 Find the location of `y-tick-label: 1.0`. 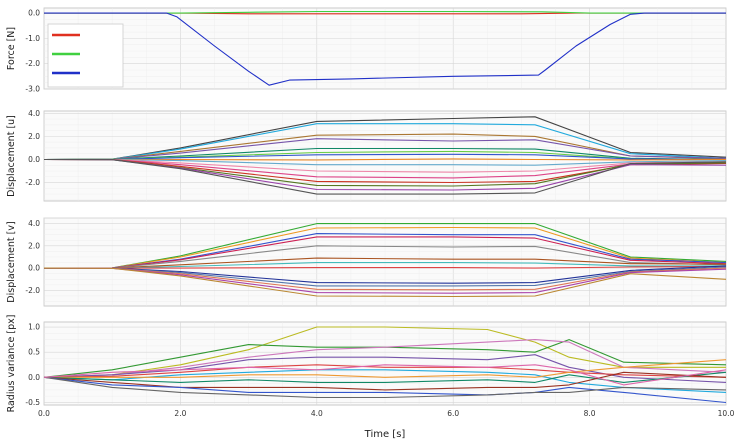

y-tick-label: 1.0 is located at coordinates (34, 327).